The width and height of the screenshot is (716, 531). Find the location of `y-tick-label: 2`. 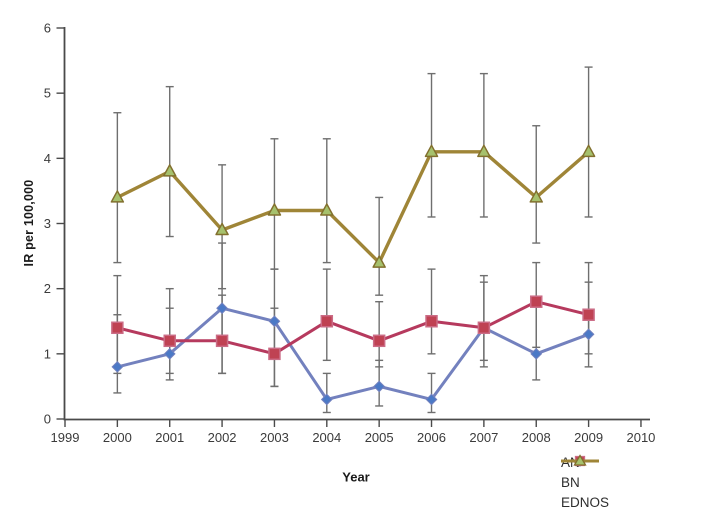

y-tick-label: 2 is located at coordinates (47, 288).